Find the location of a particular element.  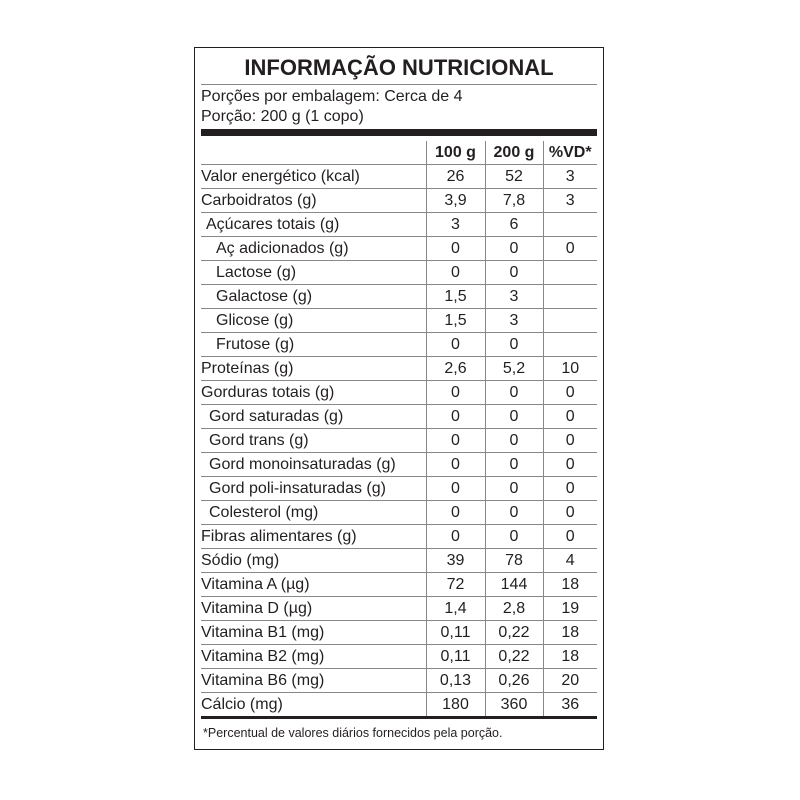

value-100g: 2,6 is located at coordinates (455, 368).